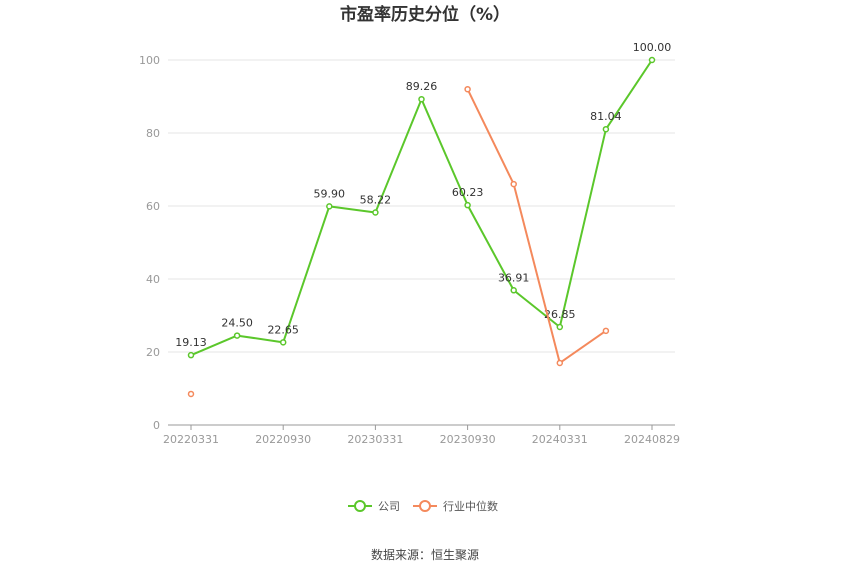  Describe the element at coordinates (191, 439) in the screenshot. I see `x-tick-label: 20220331` at that location.